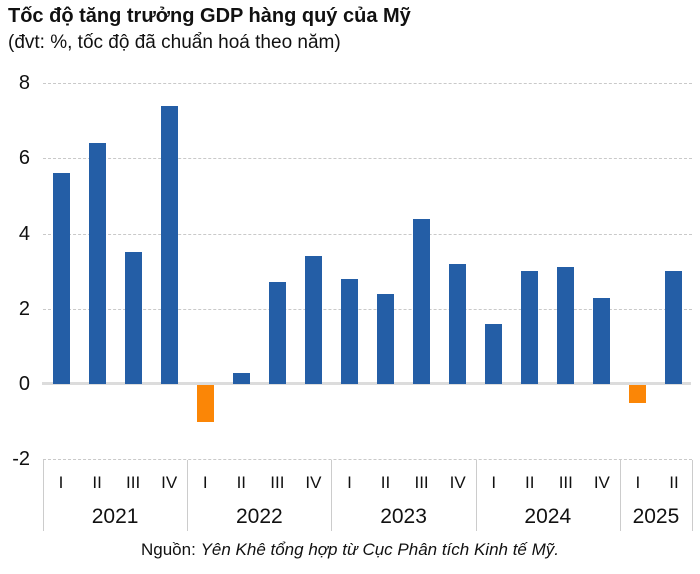  What do you see at coordinates (313, 482) in the screenshot?
I see `x-tick-2022-IV: IV` at bounding box center [313, 482].